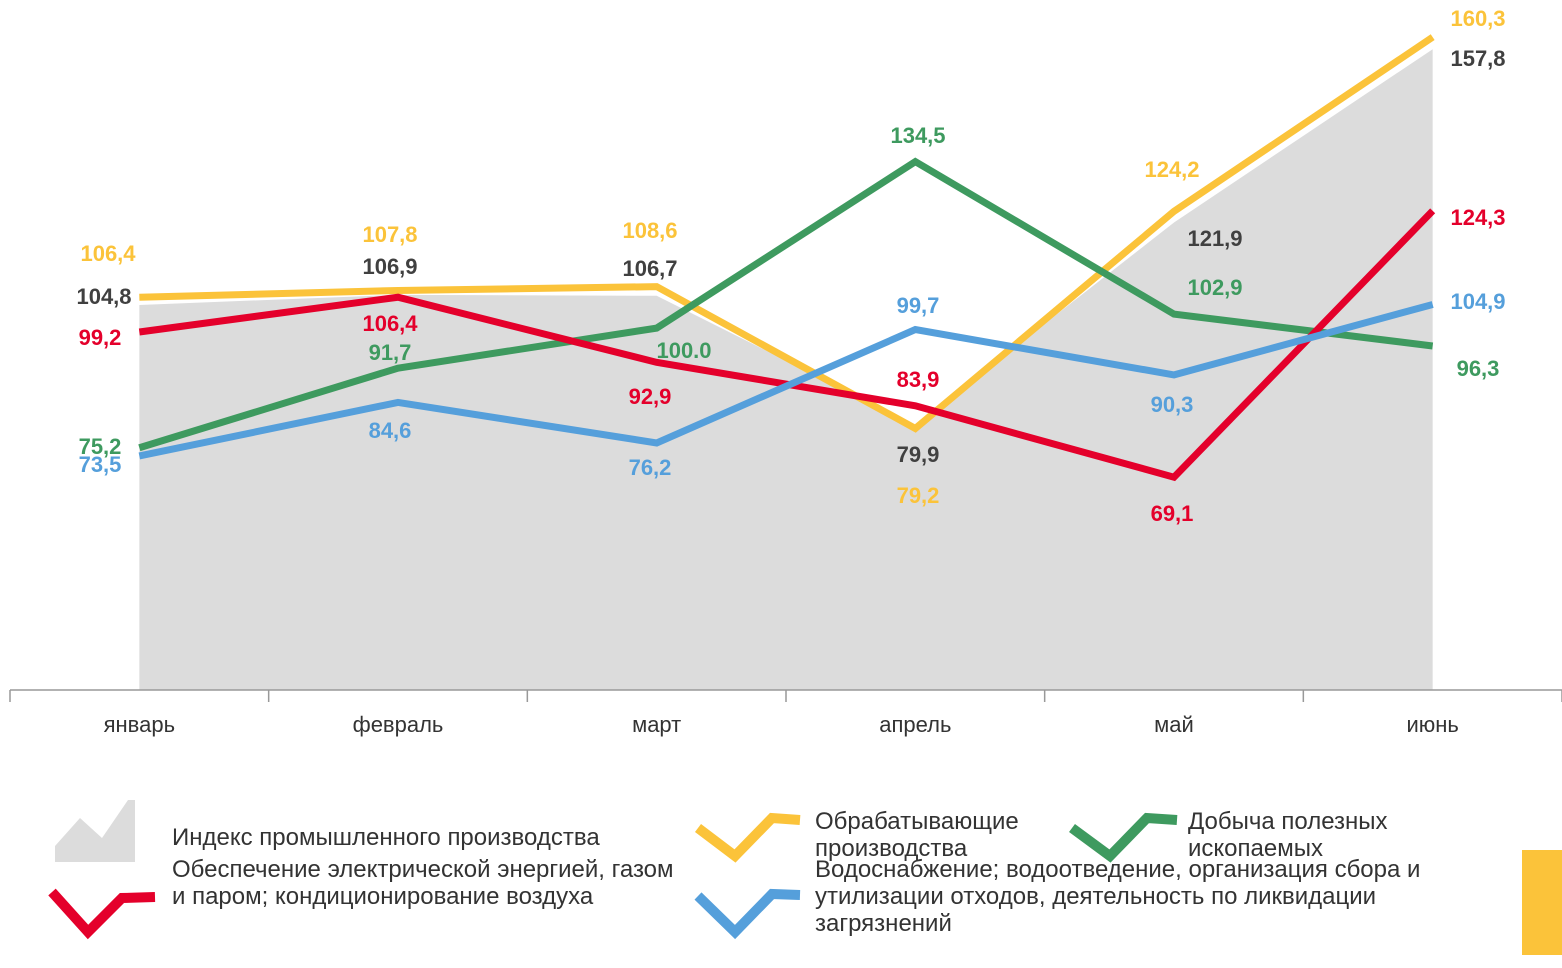 The width and height of the screenshot is (1562, 968). I want to click on value-label: 134,5, so click(917, 135).